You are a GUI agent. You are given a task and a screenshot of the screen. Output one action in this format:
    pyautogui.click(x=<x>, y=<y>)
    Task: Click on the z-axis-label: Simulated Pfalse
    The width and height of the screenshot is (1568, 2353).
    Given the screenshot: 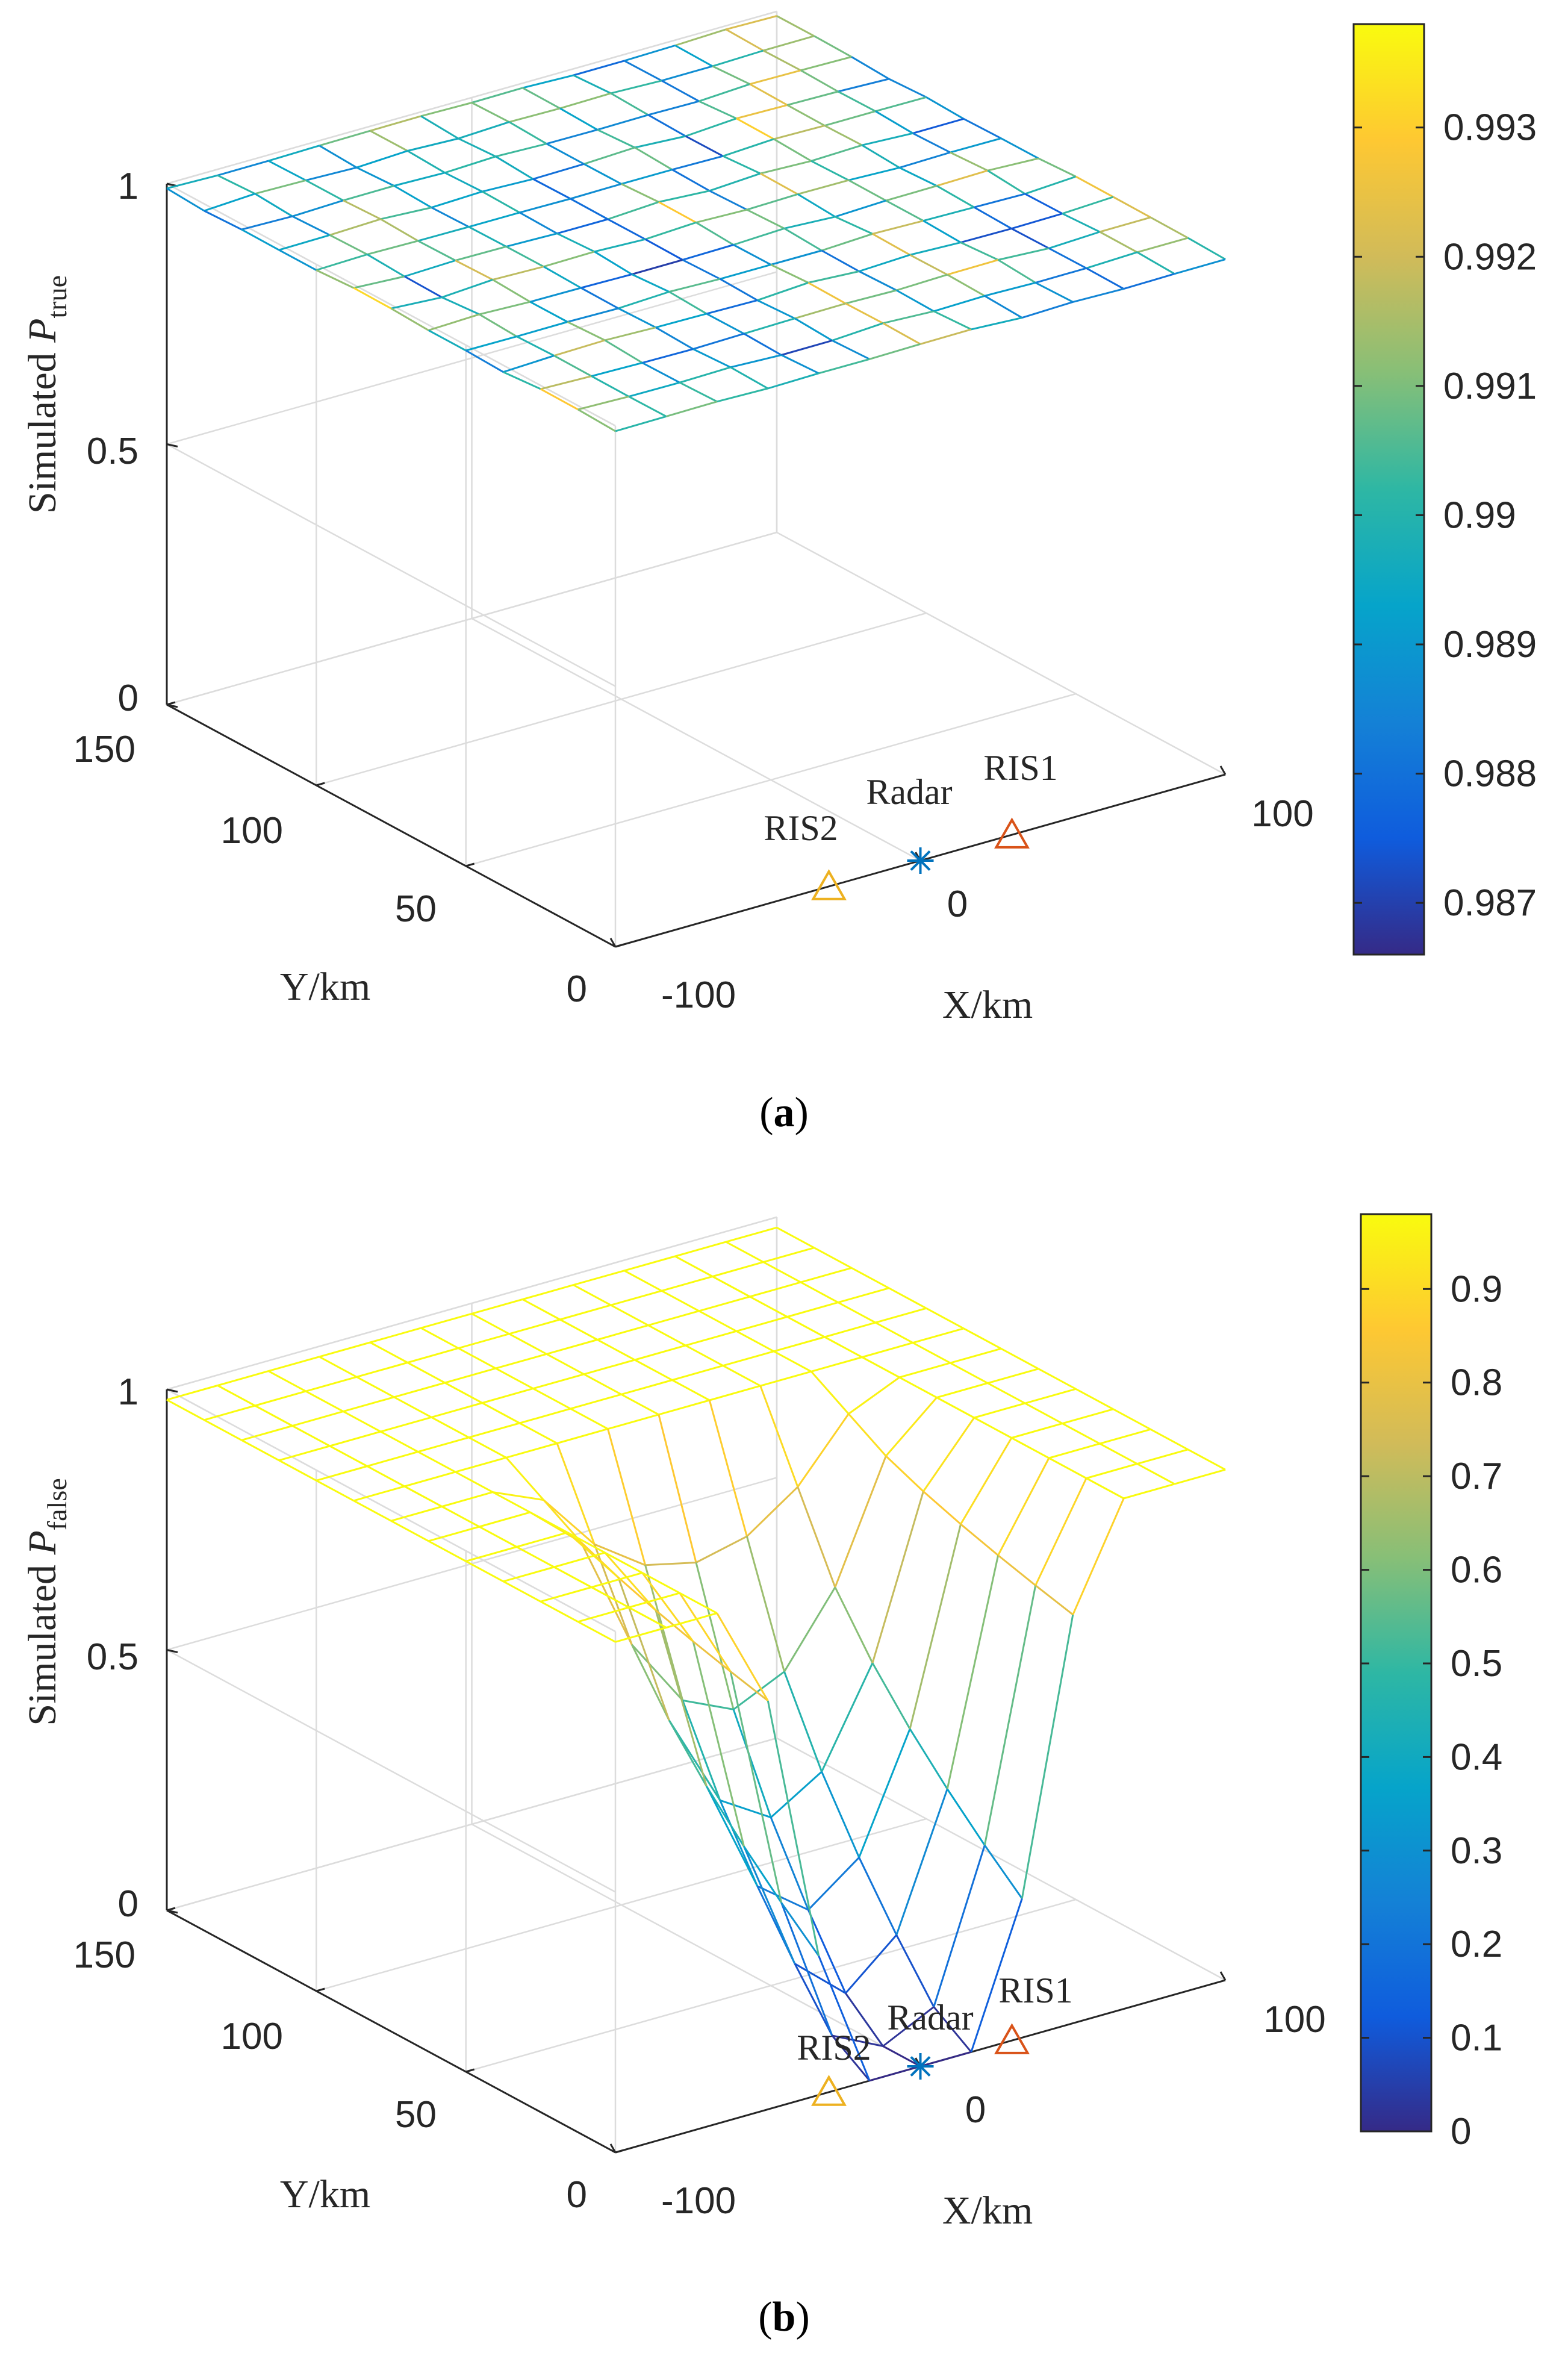 What is the action you would take?
    pyautogui.click(x=46, y=1602)
    